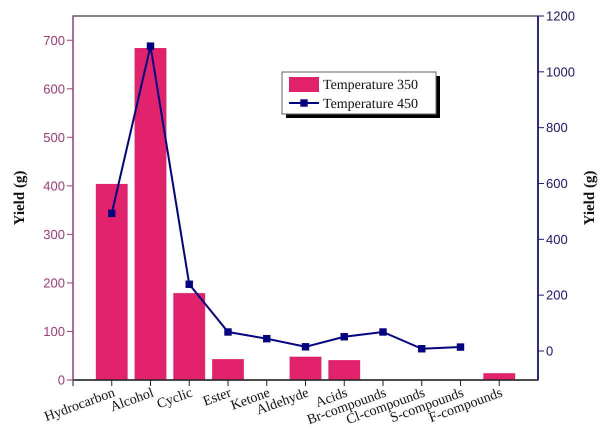 Image resolution: width=604 pixels, height=441 pixels. Describe the element at coordinates (560, 16) in the screenshot. I see `y2-tick-label: 1200` at that location.